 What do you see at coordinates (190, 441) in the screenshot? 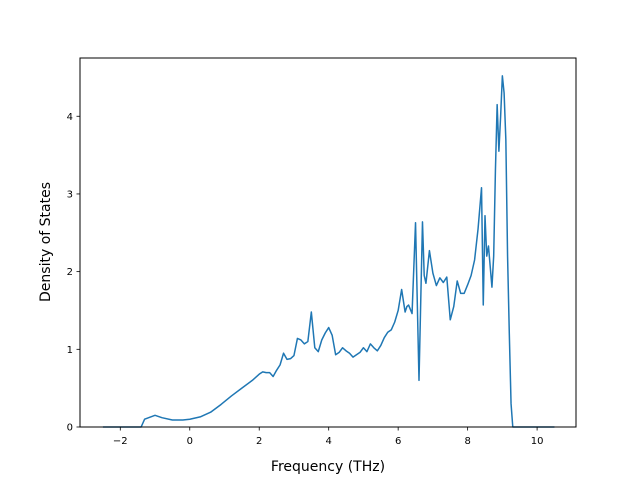
I see `x-tick-label: 0` at bounding box center [190, 441].